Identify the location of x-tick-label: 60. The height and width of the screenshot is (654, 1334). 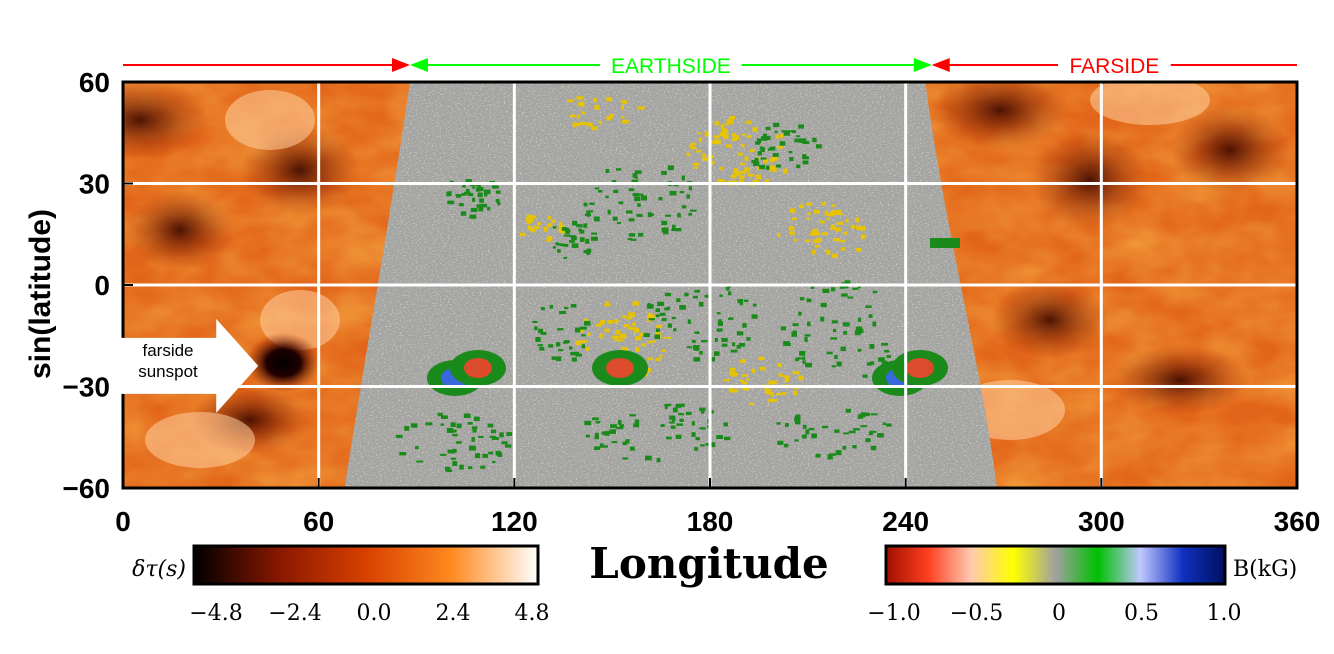
(318, 521).